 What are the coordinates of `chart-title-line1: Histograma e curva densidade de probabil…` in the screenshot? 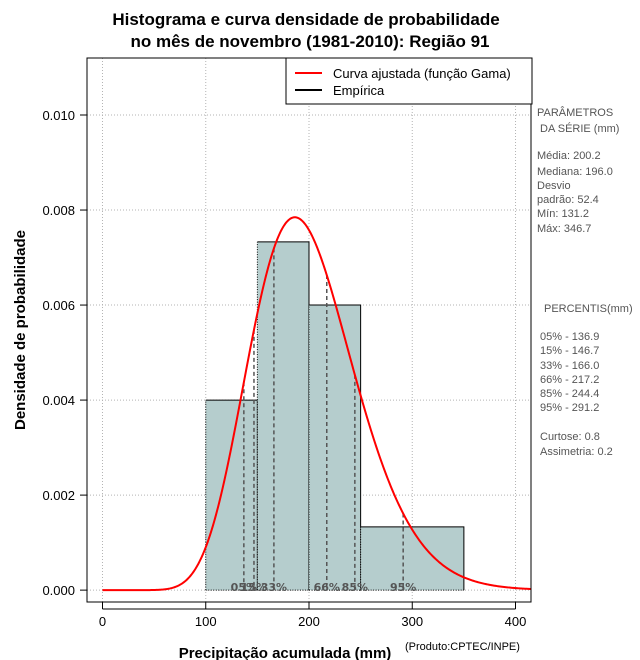 It's located at (305, 19).